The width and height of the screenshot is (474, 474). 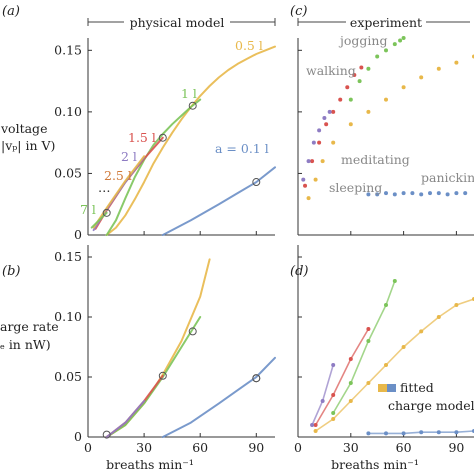 I want to click on legend-swatch-yellow, so click(x=382, y=388).